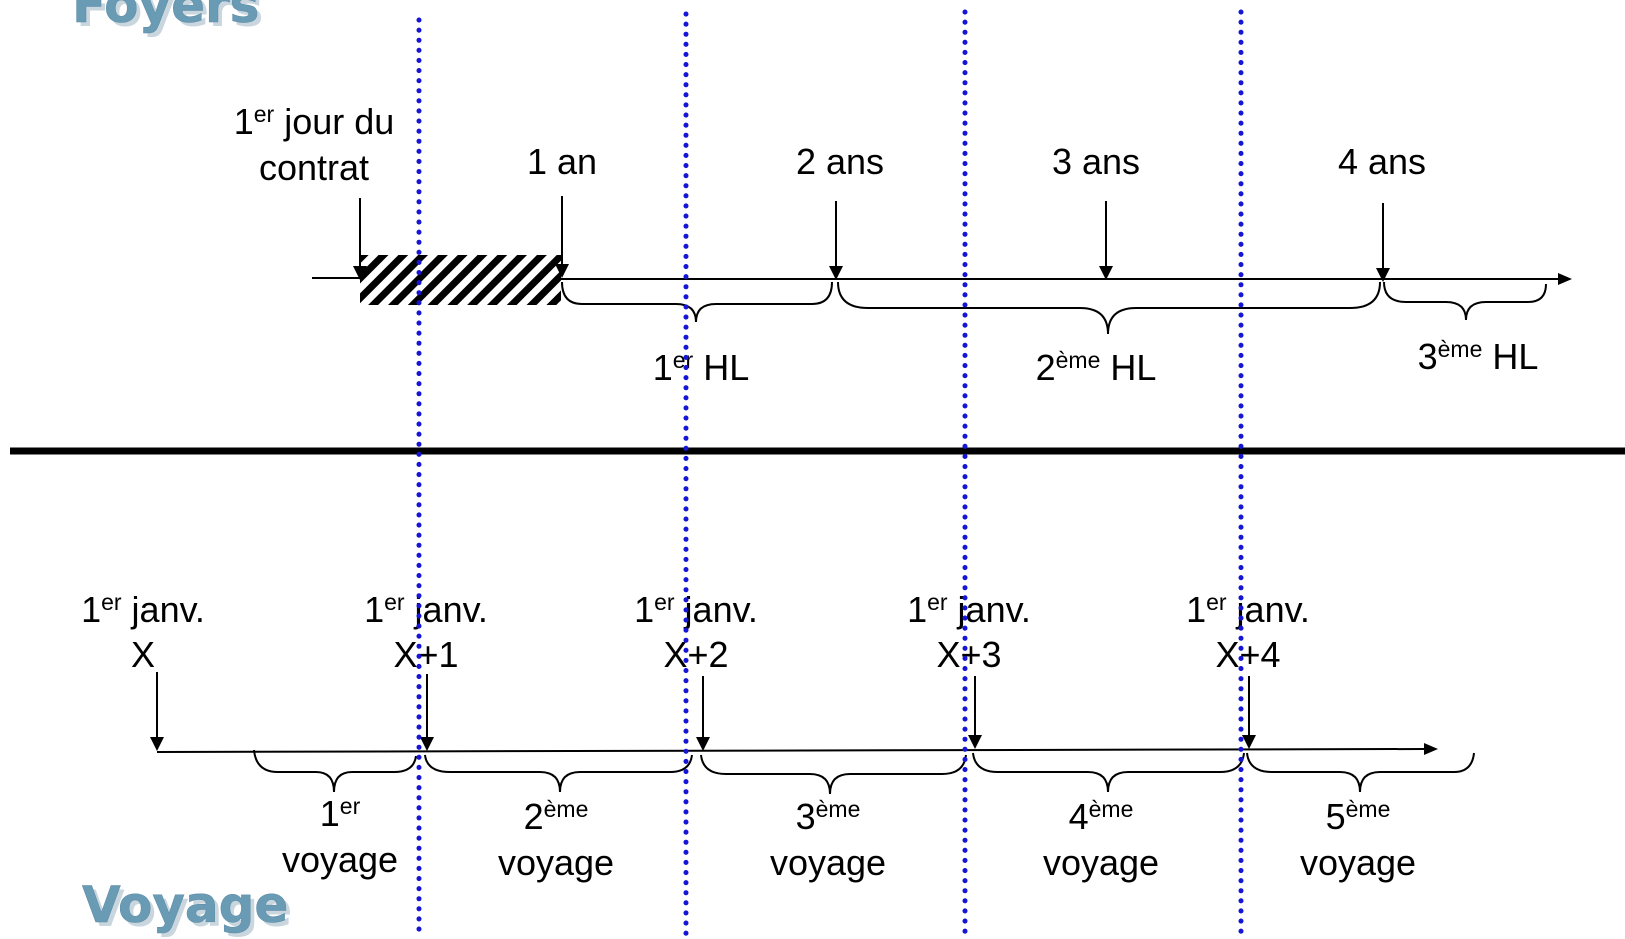  I want to click on foyers-title: Foyers, so click(165, 17).